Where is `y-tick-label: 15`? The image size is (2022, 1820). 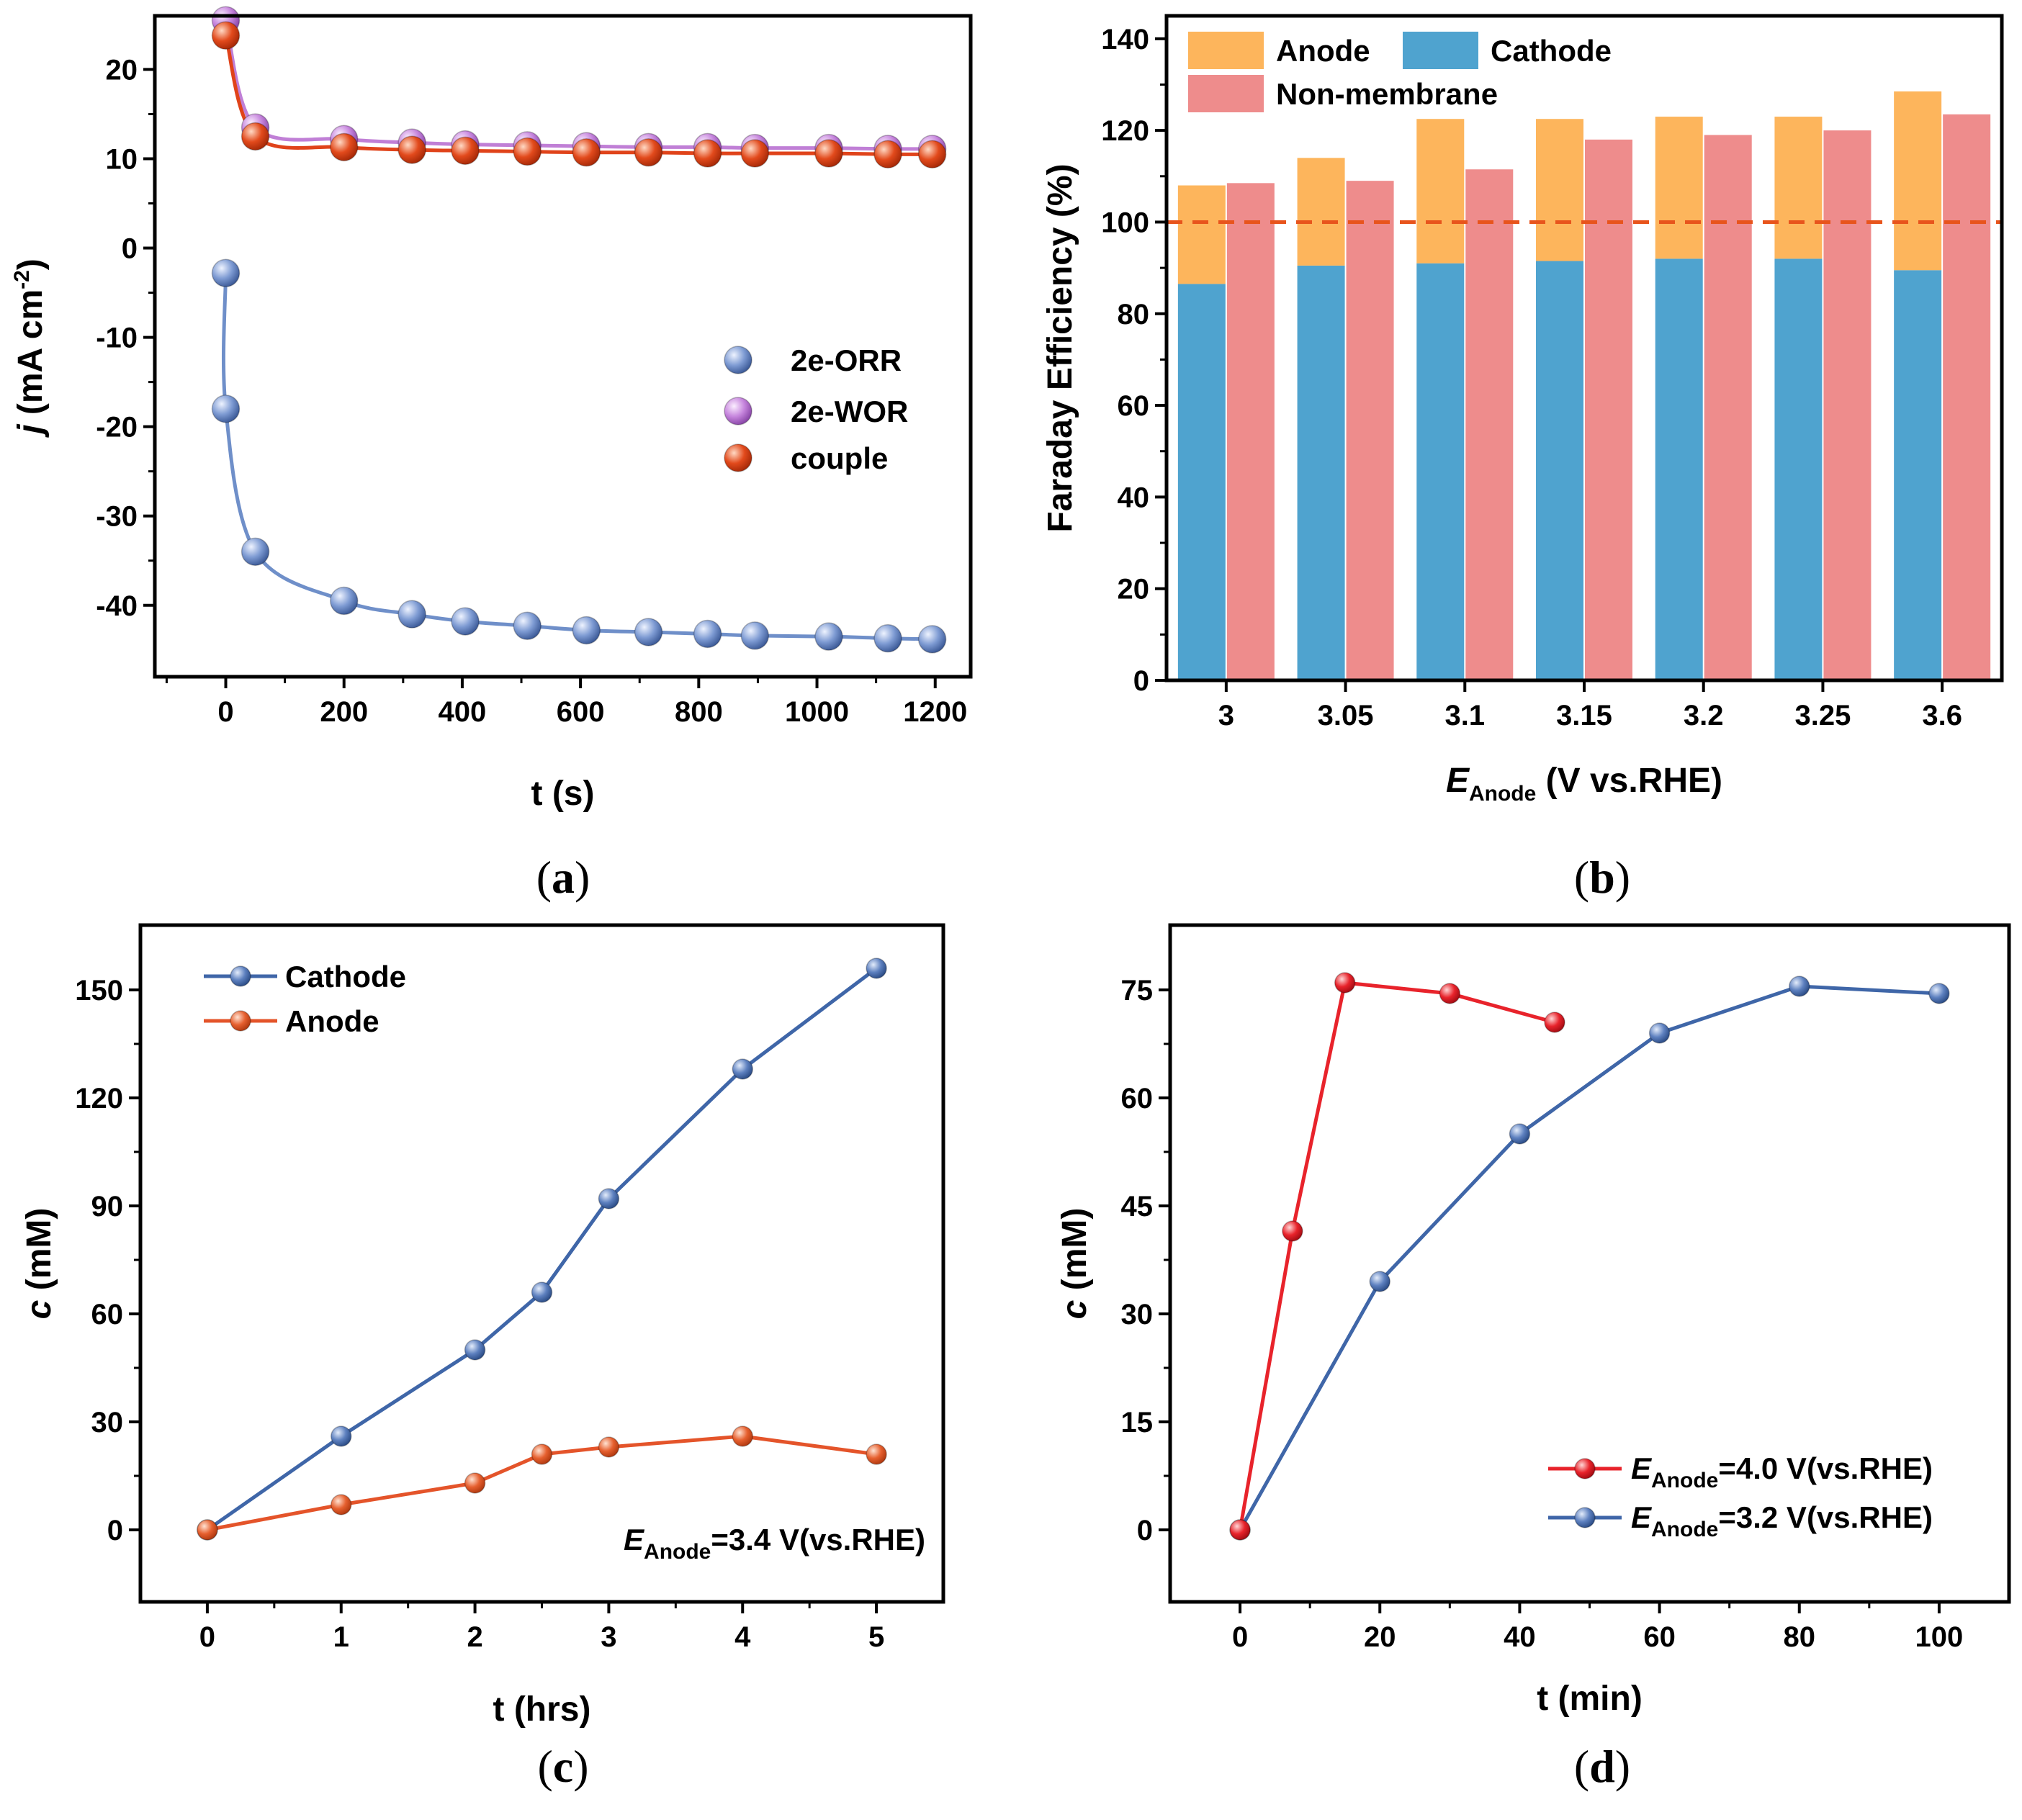 y-tick-label: 15 is located at coordinates (1137, 1422).